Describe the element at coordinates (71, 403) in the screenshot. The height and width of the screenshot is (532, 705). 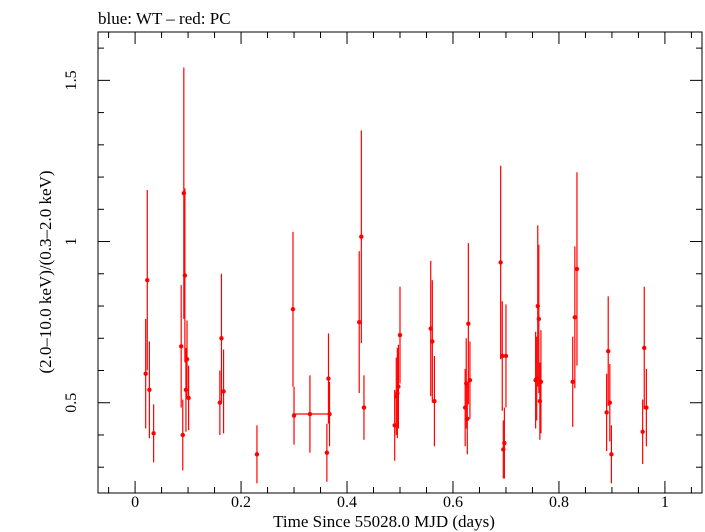
I see `y-tick-label: 0.5` at that location.